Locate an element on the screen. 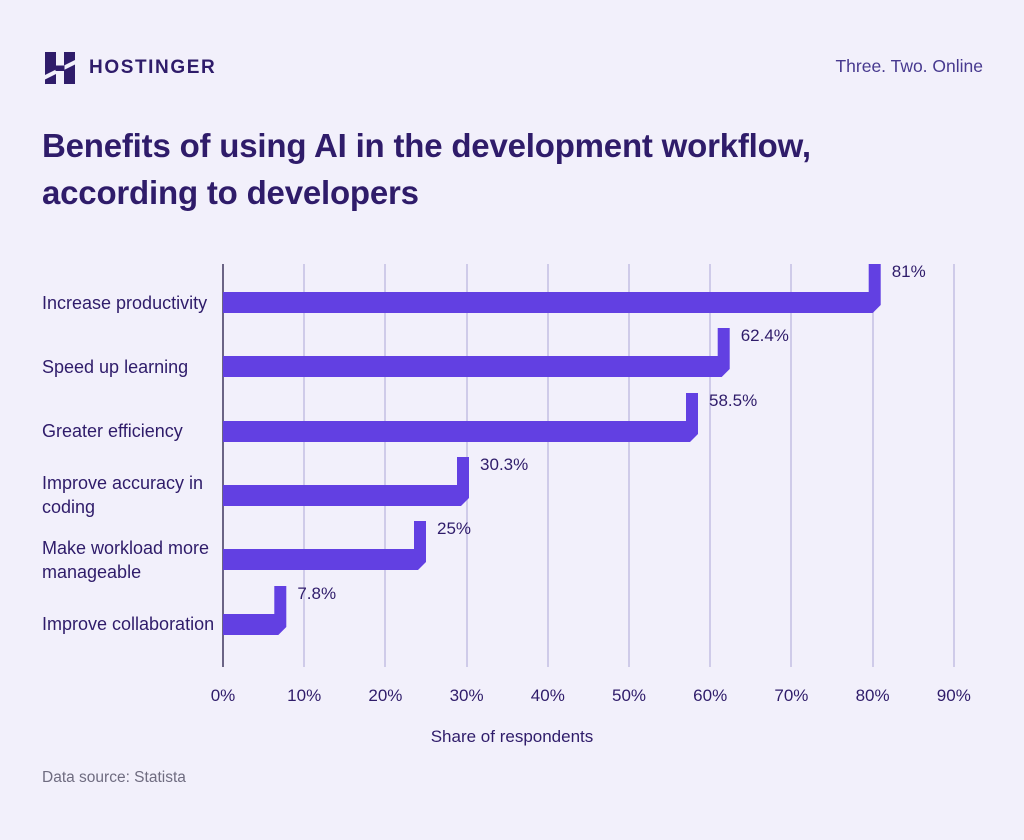 The height and width of the screenshot is (840, 1024). category-label: Increase productivity is located at coordinates (125, 302).